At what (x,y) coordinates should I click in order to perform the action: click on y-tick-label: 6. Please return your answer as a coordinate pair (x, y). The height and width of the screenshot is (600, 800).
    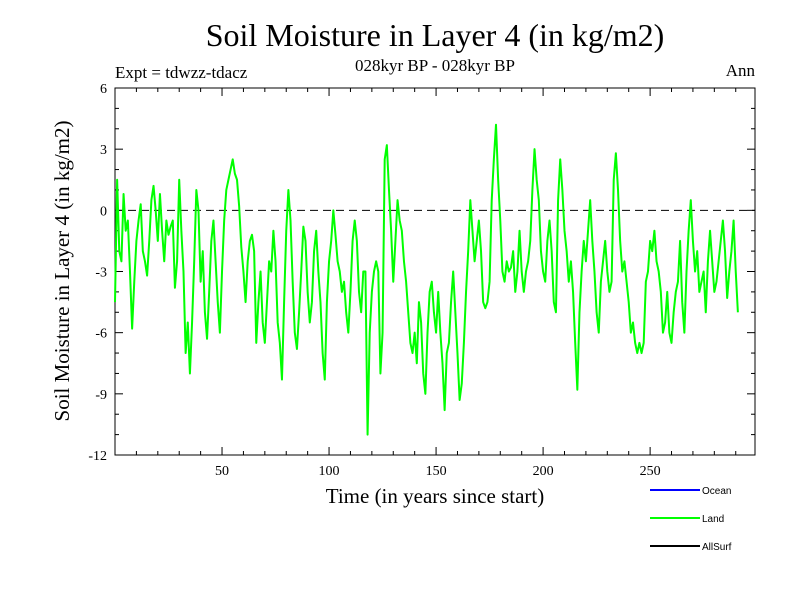
    Looking at the image, I should click on (103, 89).